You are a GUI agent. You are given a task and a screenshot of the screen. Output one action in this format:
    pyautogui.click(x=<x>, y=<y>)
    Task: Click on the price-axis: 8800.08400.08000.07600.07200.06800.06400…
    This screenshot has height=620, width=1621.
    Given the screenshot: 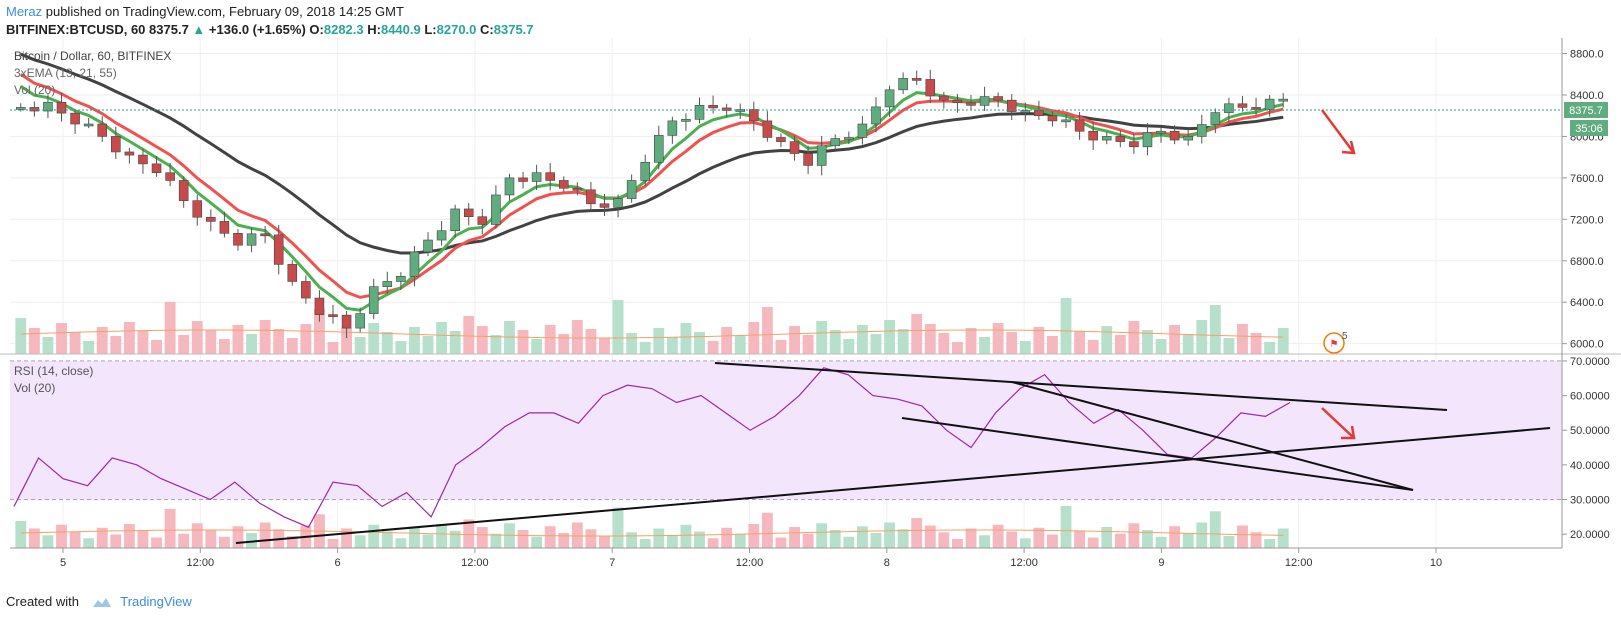 What is the action you would take?
    pyautogui.click(x=1583, y=200)
    